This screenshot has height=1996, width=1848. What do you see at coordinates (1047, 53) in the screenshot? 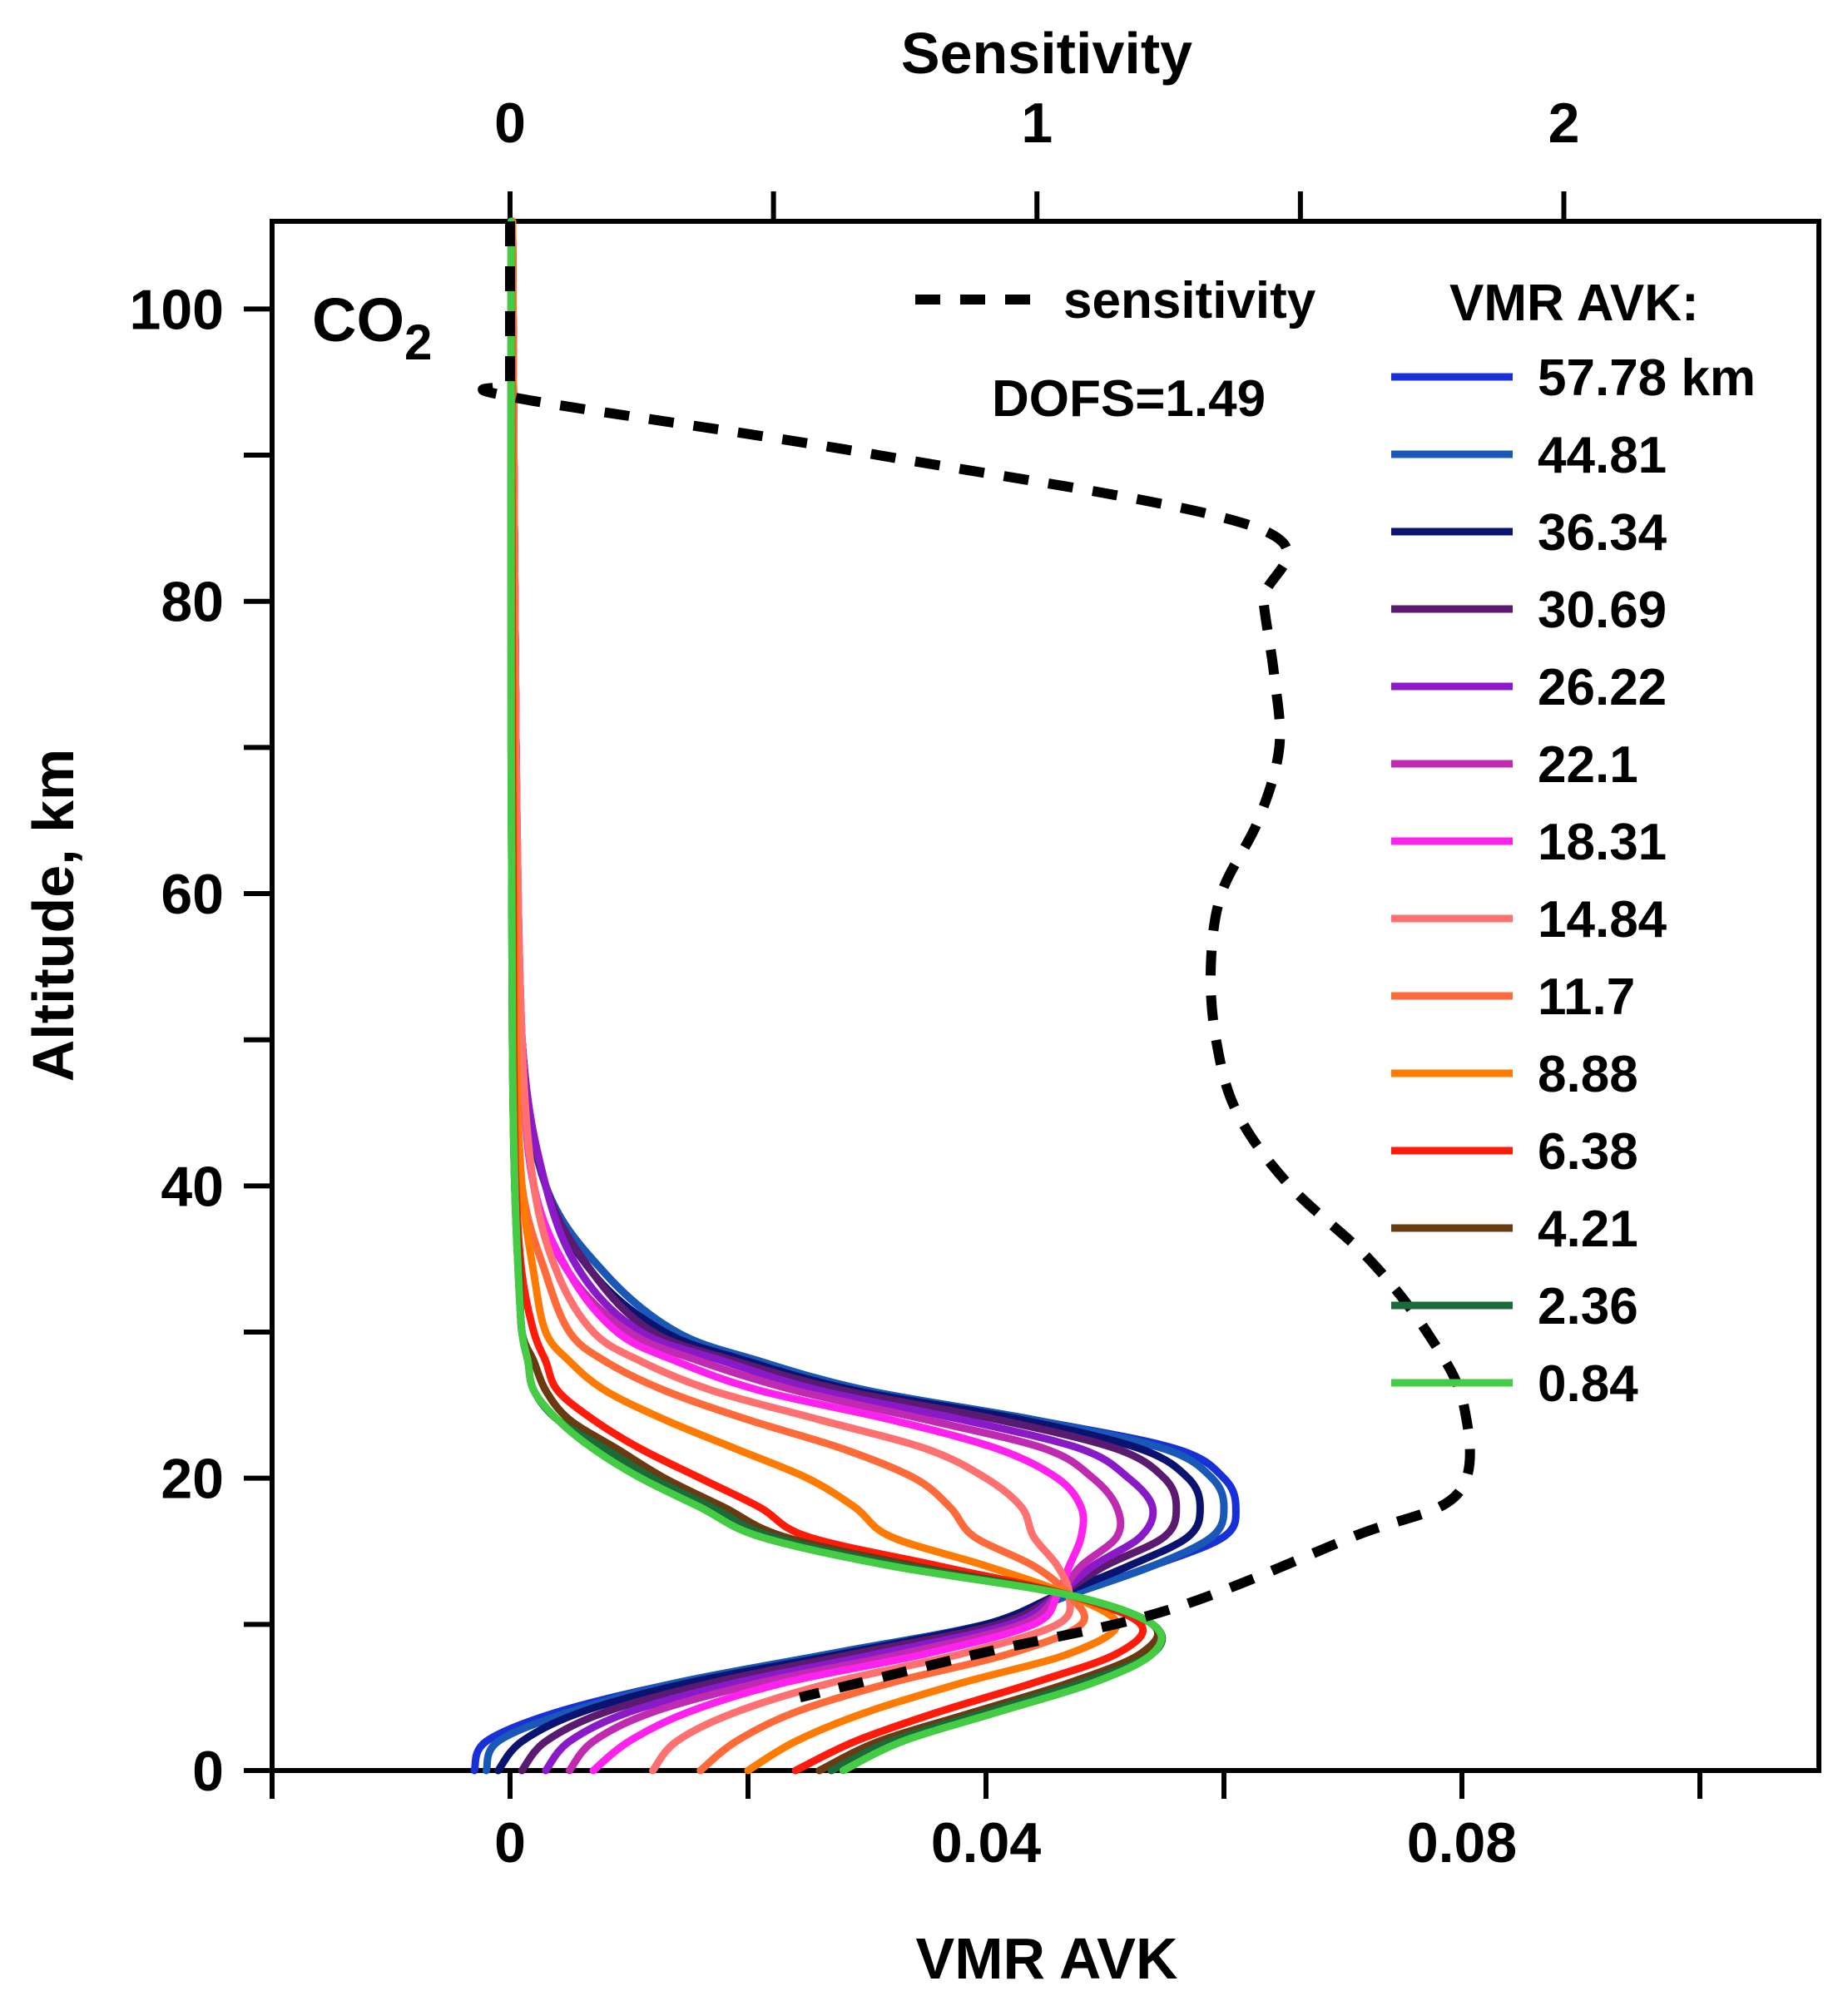
I see `top-axis-title: Sensitivity` at bounding box center [1047, 53].